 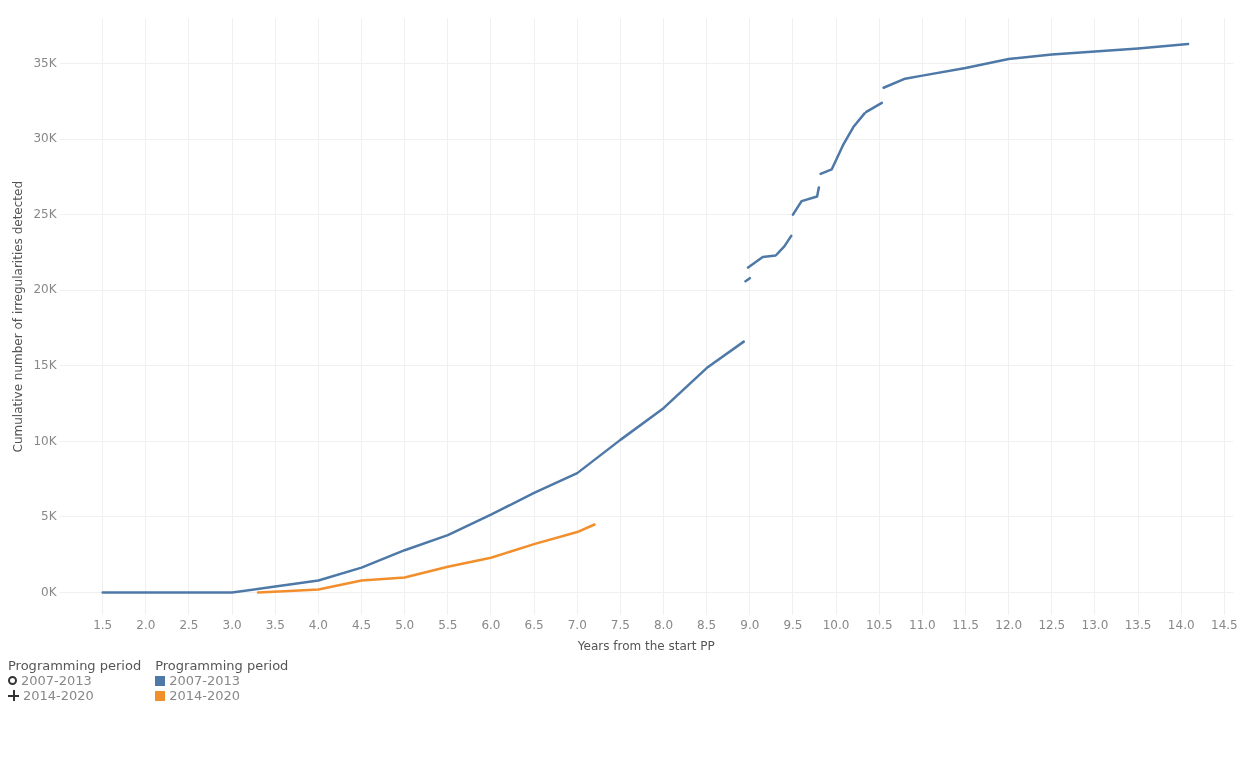 What do you see at coordinates (45, 138) in the screenshot?
I see `y-tick-label: 30K` at bounding box center [45, 138].